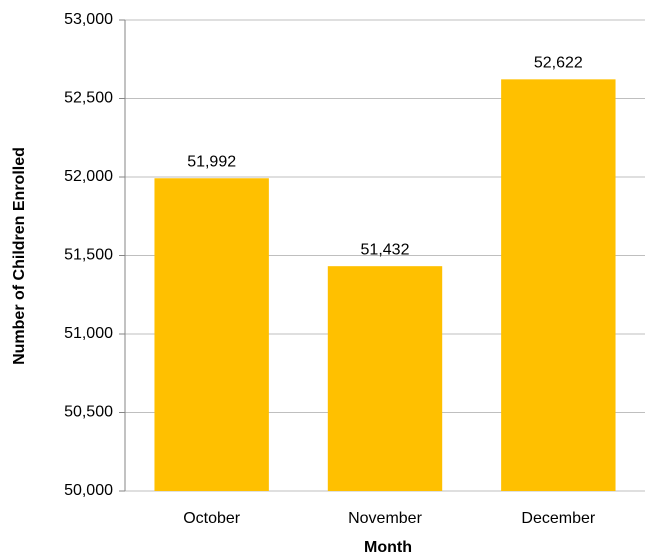 This screenshot has height=558, width=647. What do you see at coordinates (212, 518) in the screenshot?
I see `x-tick-label: October` at bounding box center [212, 518].